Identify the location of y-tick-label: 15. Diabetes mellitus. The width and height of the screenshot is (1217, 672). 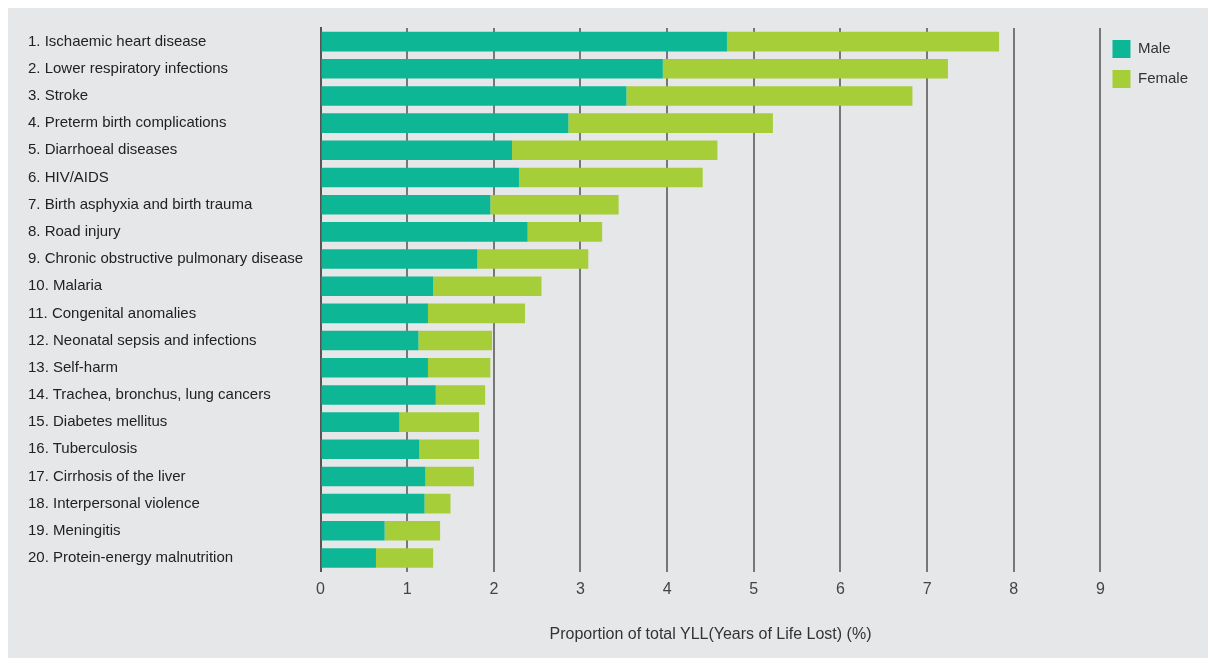
(98, 421).